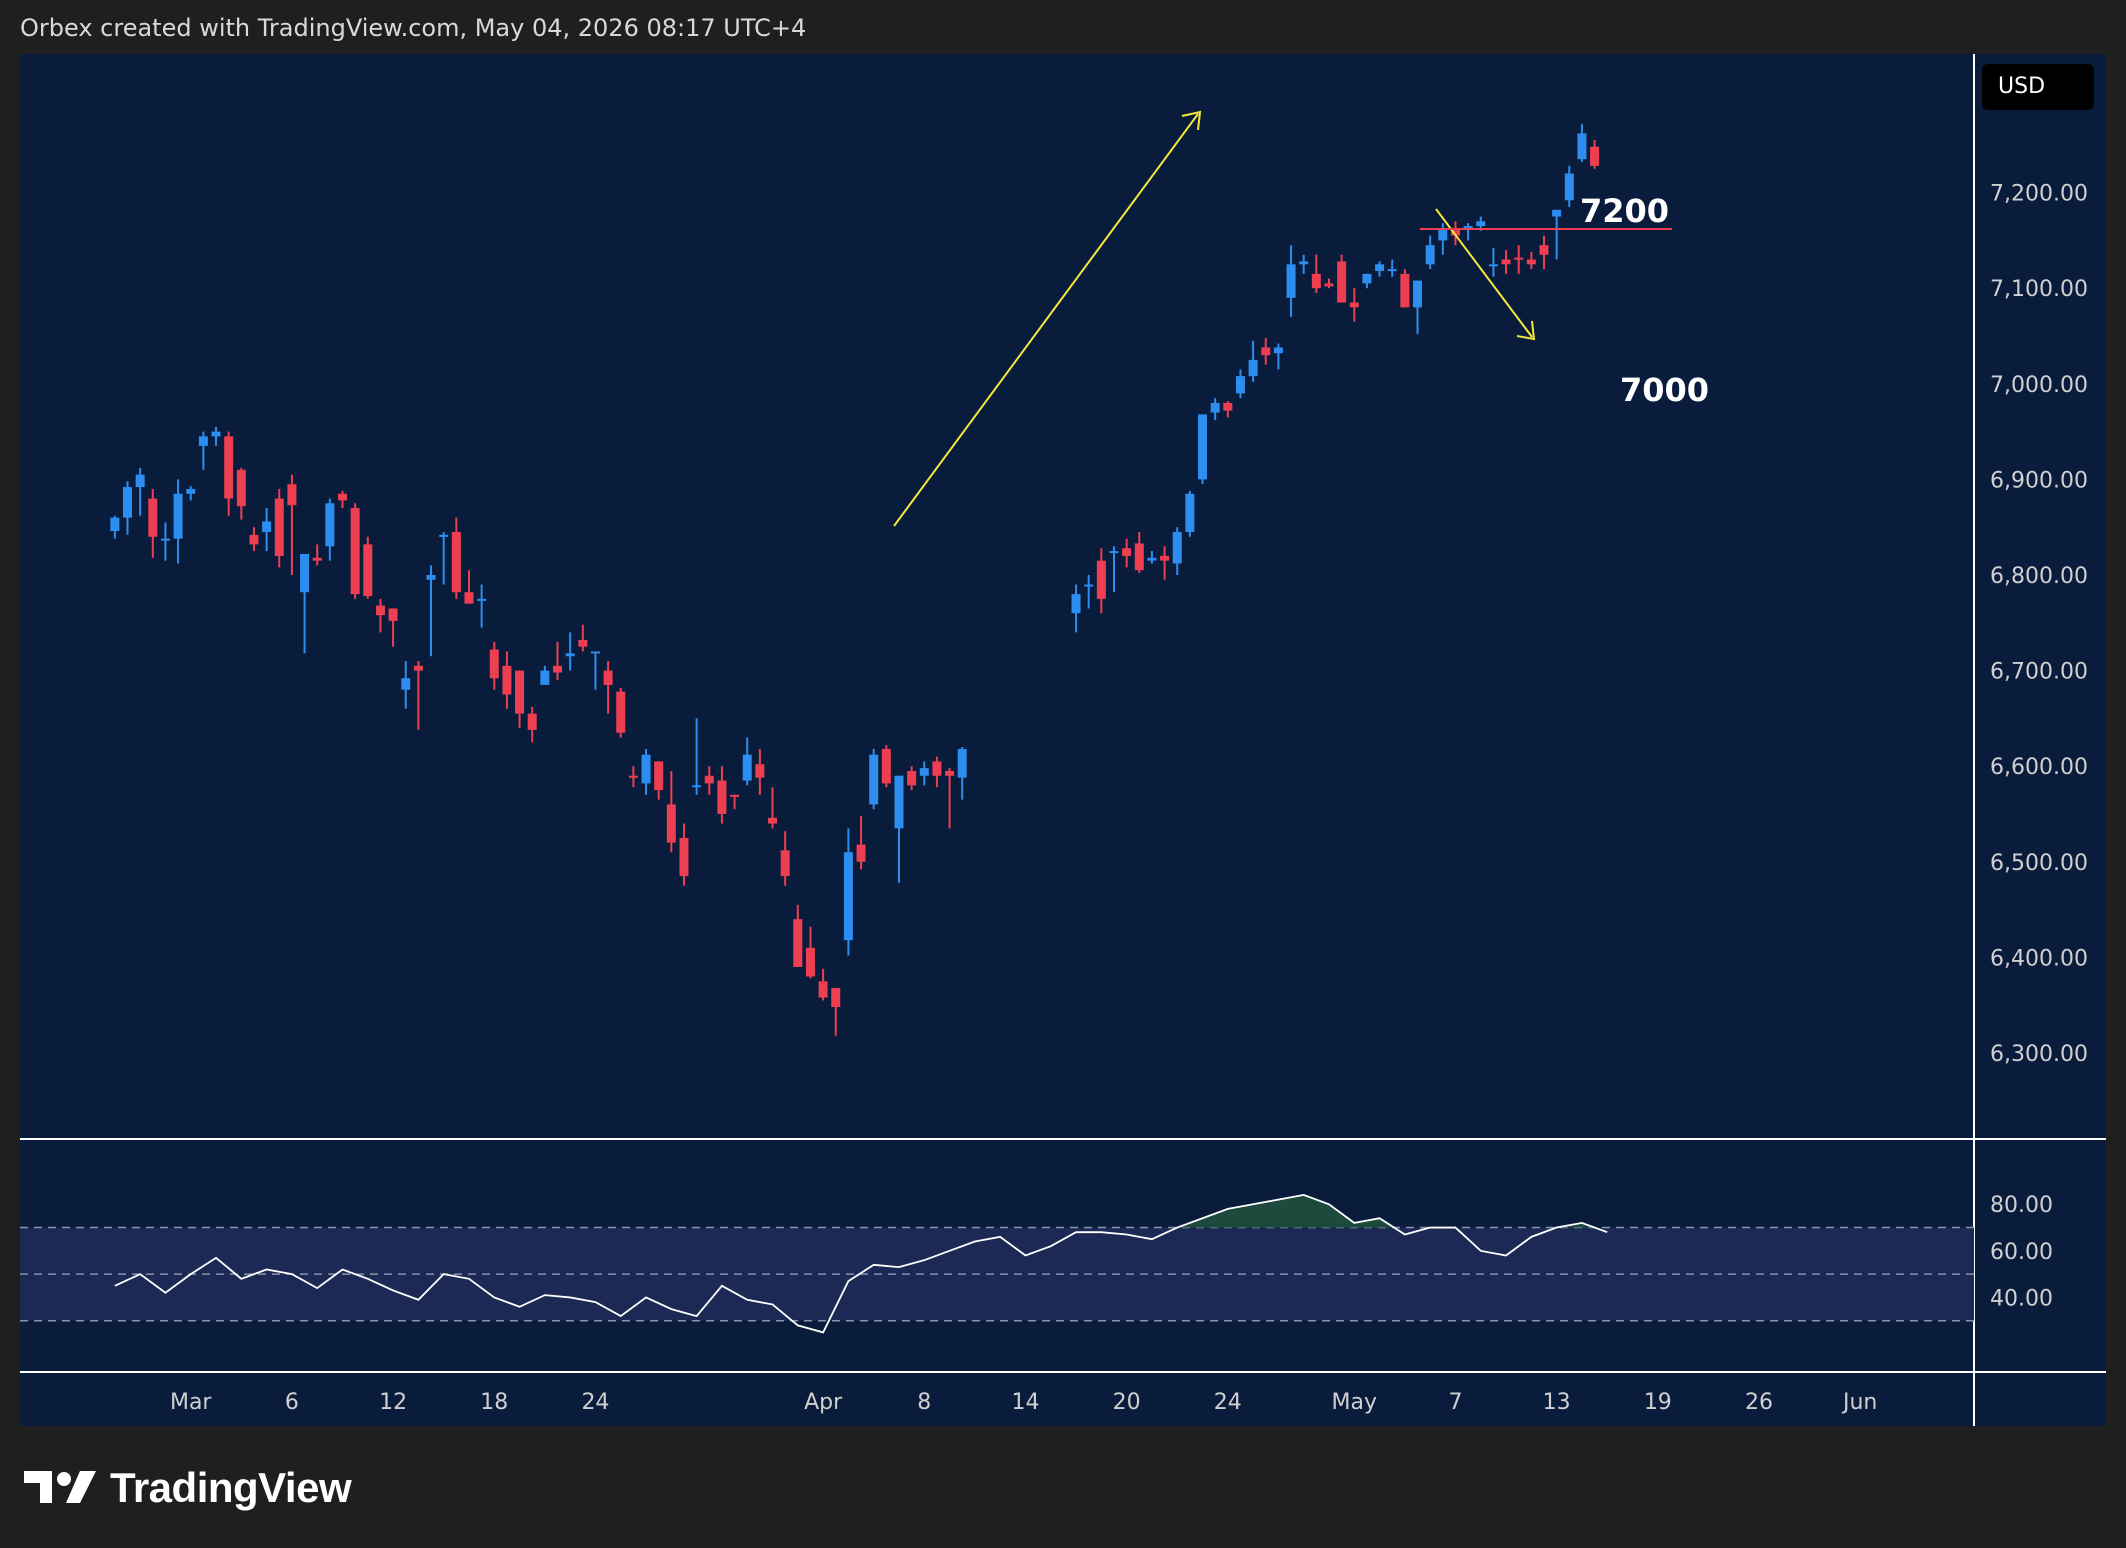 The width and height of the screenshot is (2126, 1548). What do you see at coordinates (1484, 273) in the screenshot?
I see `downtrend-arrow` at bounding box center [1484, 273].